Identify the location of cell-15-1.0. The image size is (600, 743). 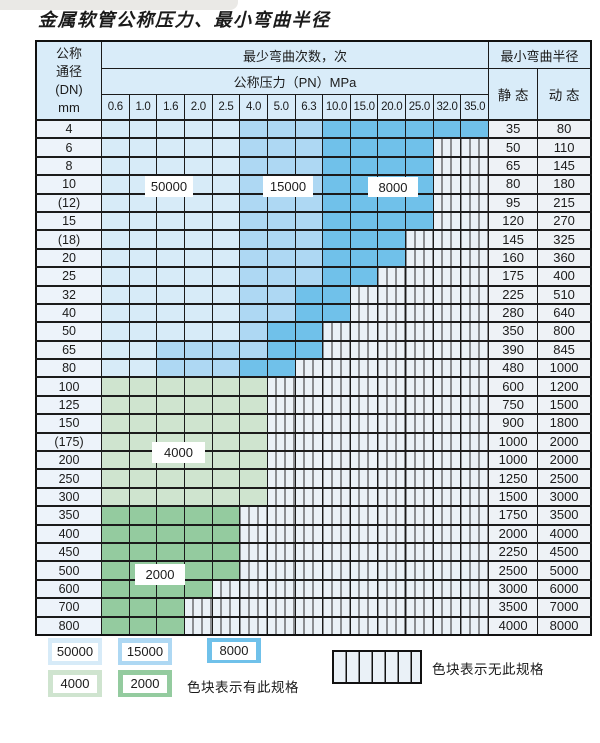
(143, 220).